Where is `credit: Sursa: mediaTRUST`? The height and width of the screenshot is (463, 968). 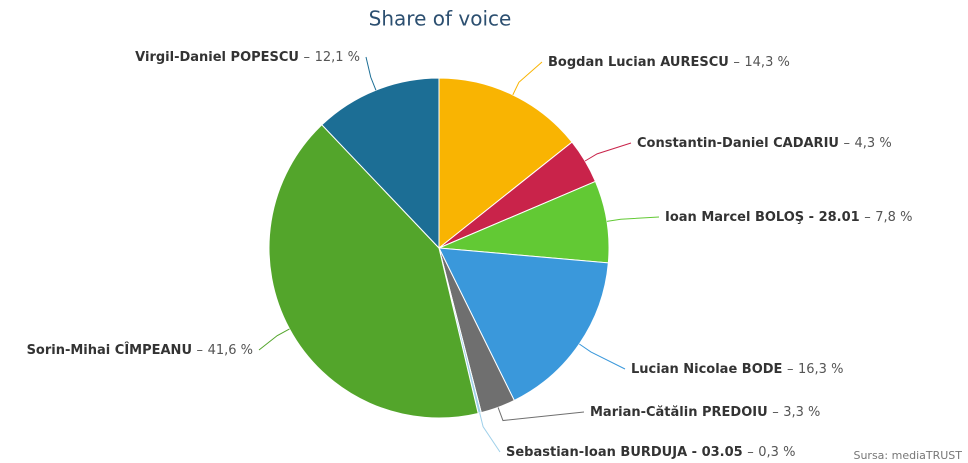 credit: Sursa: mediaTRUST is located at coordinates (907, 455).